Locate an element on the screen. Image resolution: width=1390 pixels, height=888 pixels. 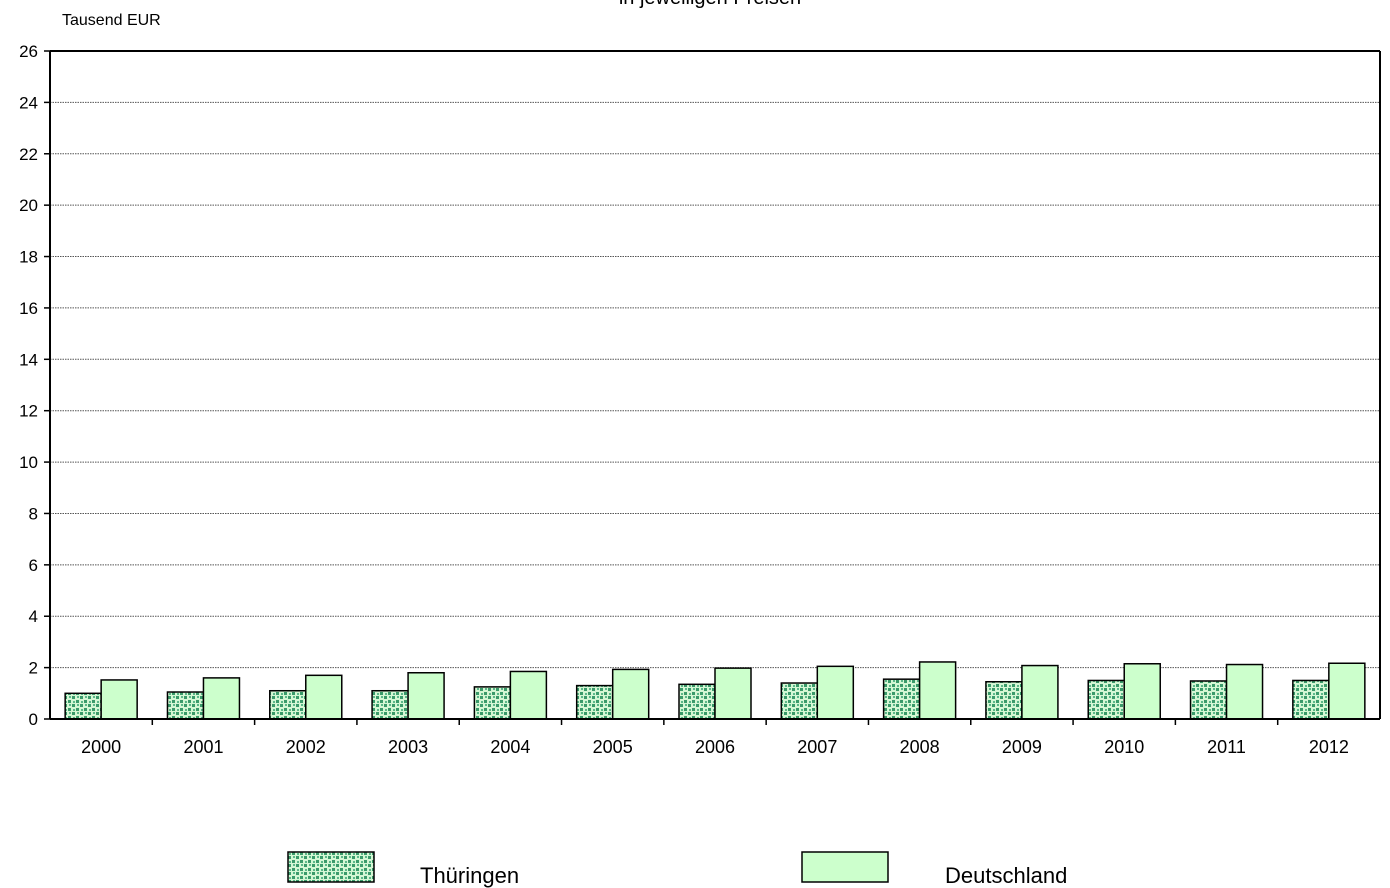
bar-thueringen-2007 is located at coordinates (799, 701).